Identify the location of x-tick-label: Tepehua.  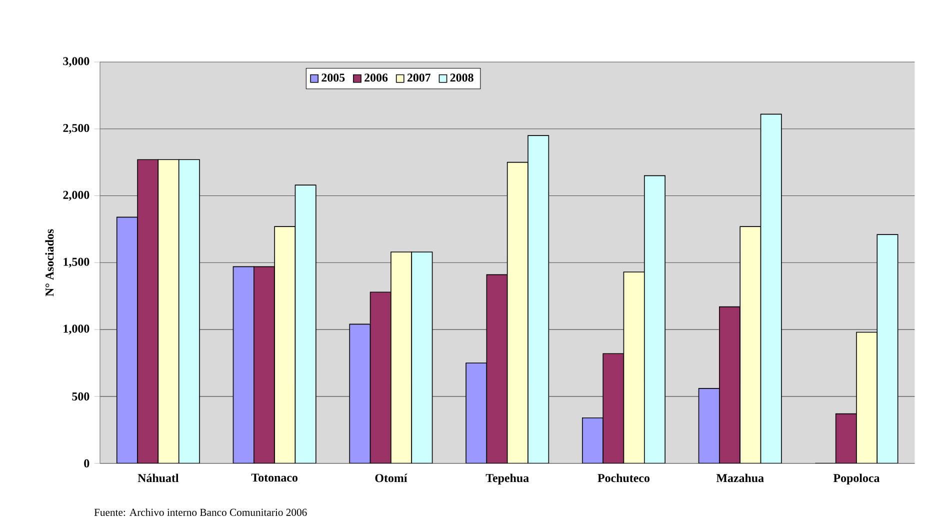
(507, 479).